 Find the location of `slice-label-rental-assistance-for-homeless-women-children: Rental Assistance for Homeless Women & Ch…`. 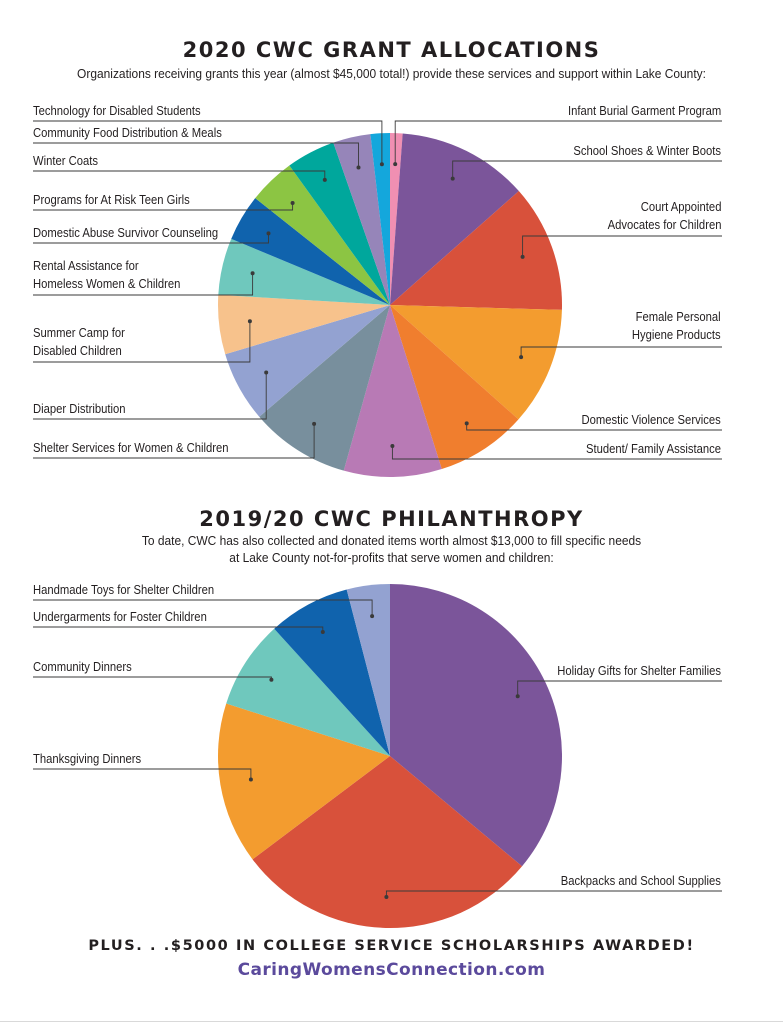

slice-label-rental-assistance-for-homeless-women-children: Rental Assistance for Homeless Women & Ch… is located at coordinates (107, 275).